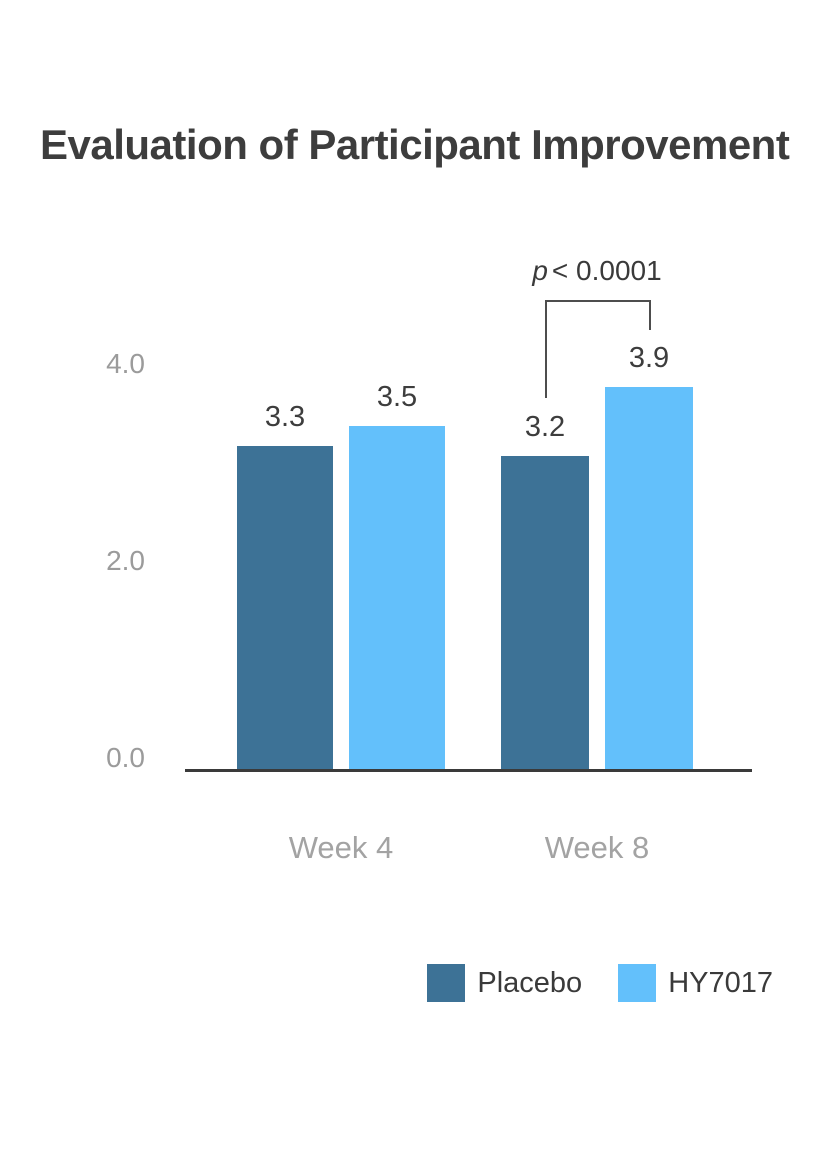  What do you see at coordinates (415, 144) in the screenshot?
I see `chart-title: Evaluation of Participant Improvement` at bounding box center [415, 144].